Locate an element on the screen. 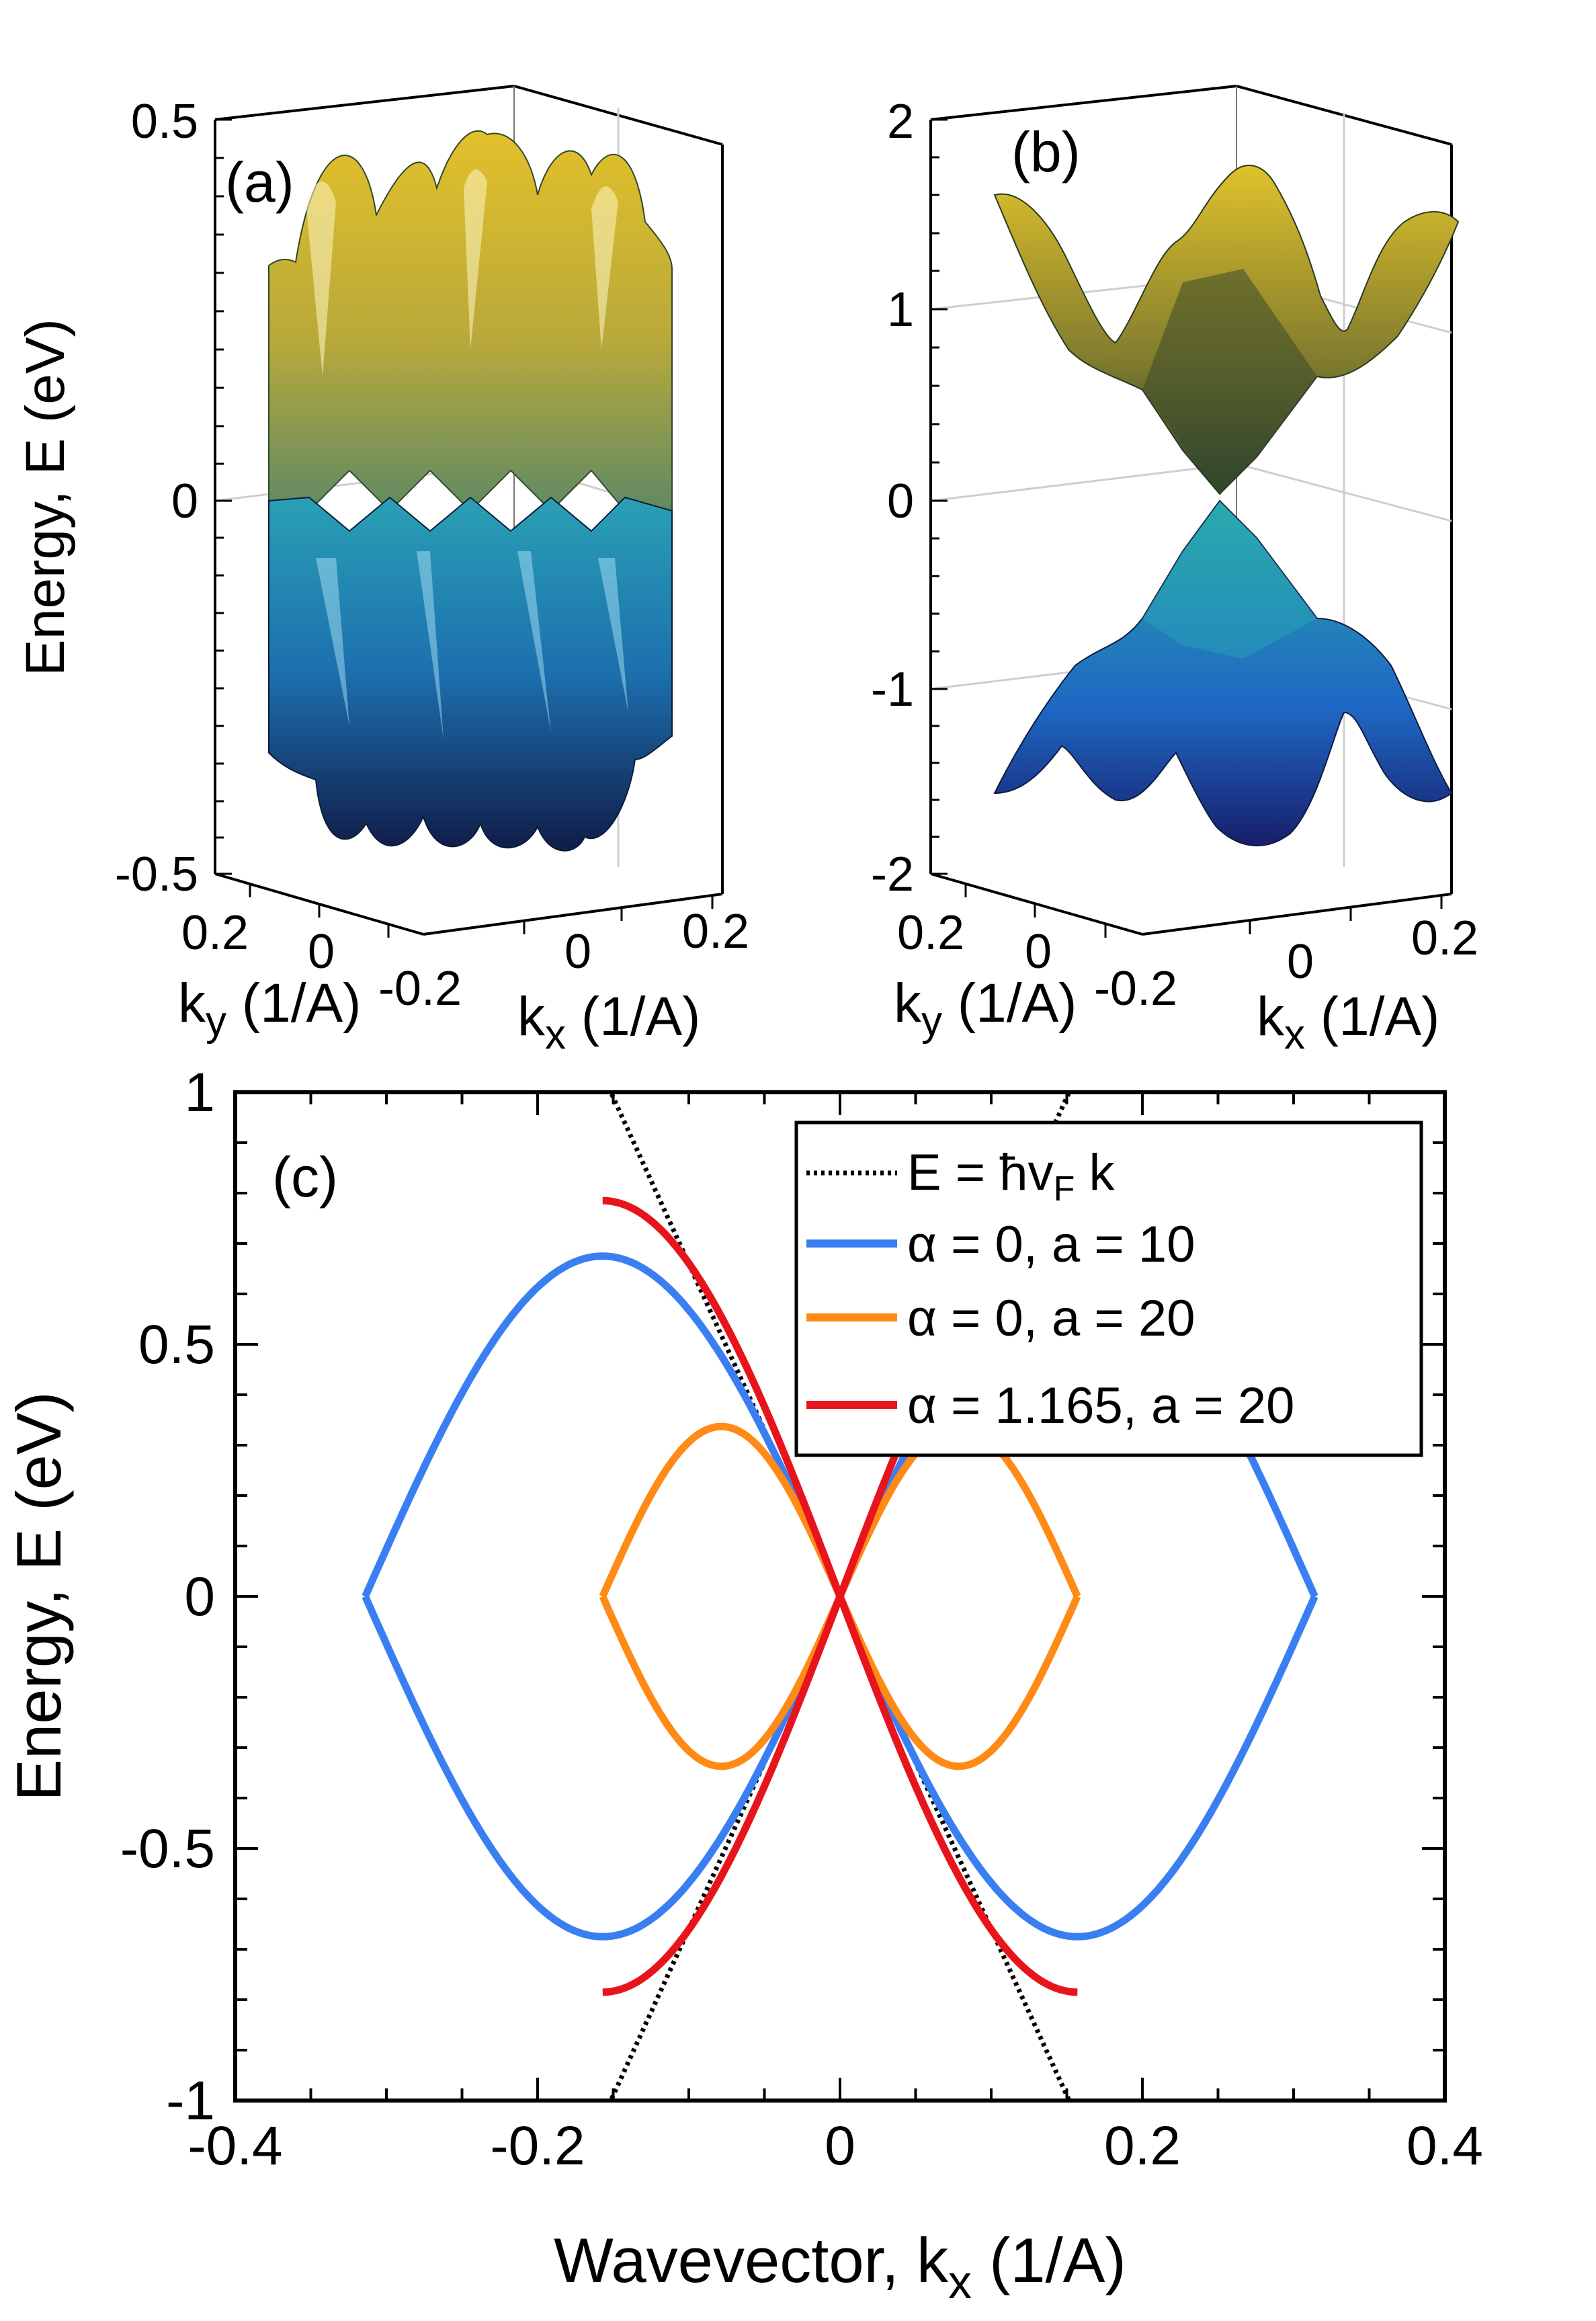 This screenshot has height=2321, width=1596. y-tick-label: 0.5 is located at coordinates (176, 1344).